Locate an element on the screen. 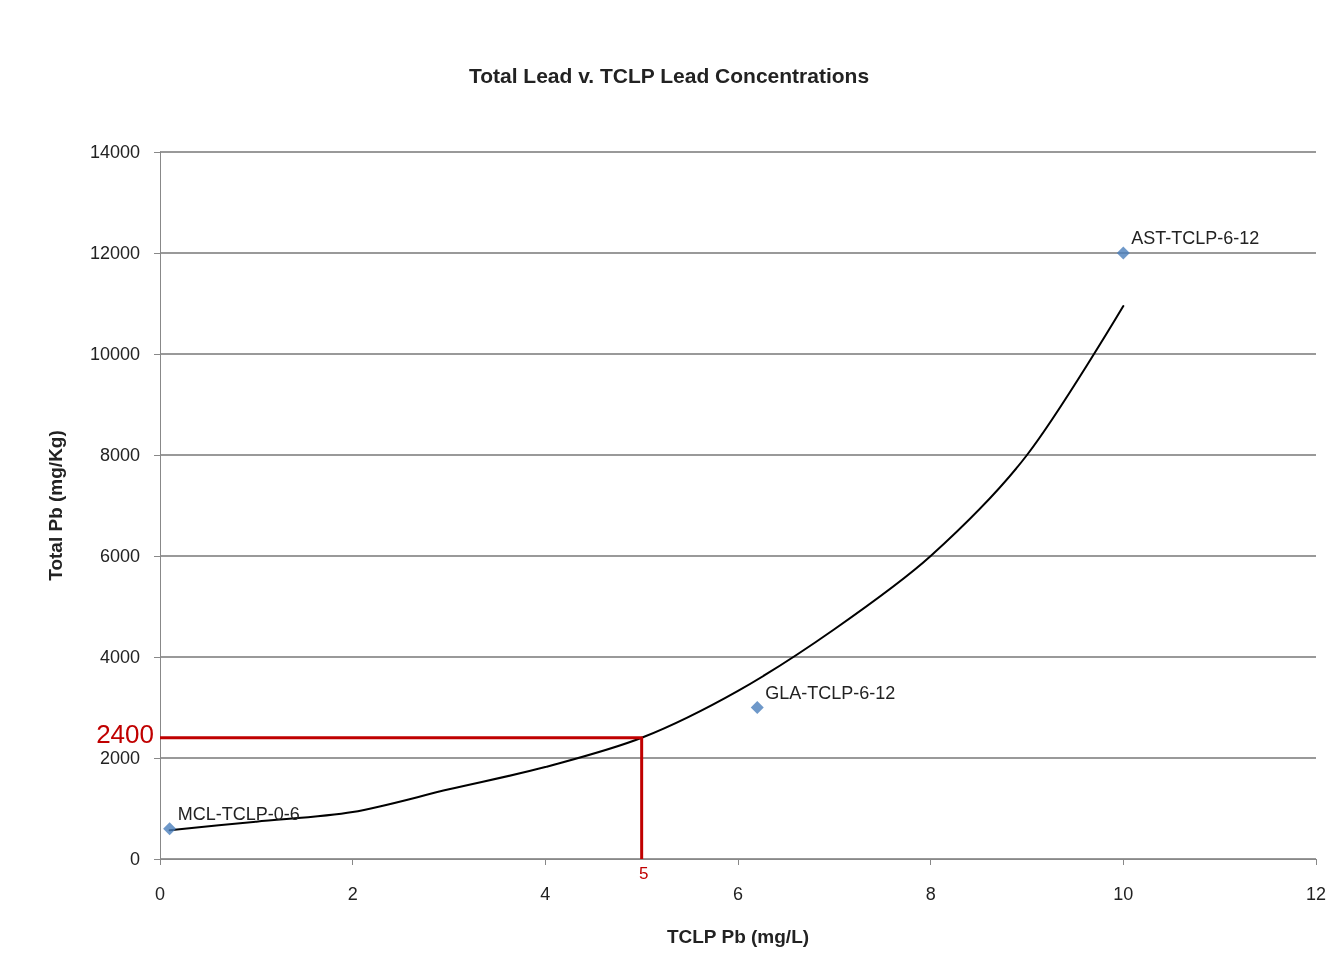 The width and height of the screenshot is (1338, 978). annotation: 5 is located at coordinates (643, 873).